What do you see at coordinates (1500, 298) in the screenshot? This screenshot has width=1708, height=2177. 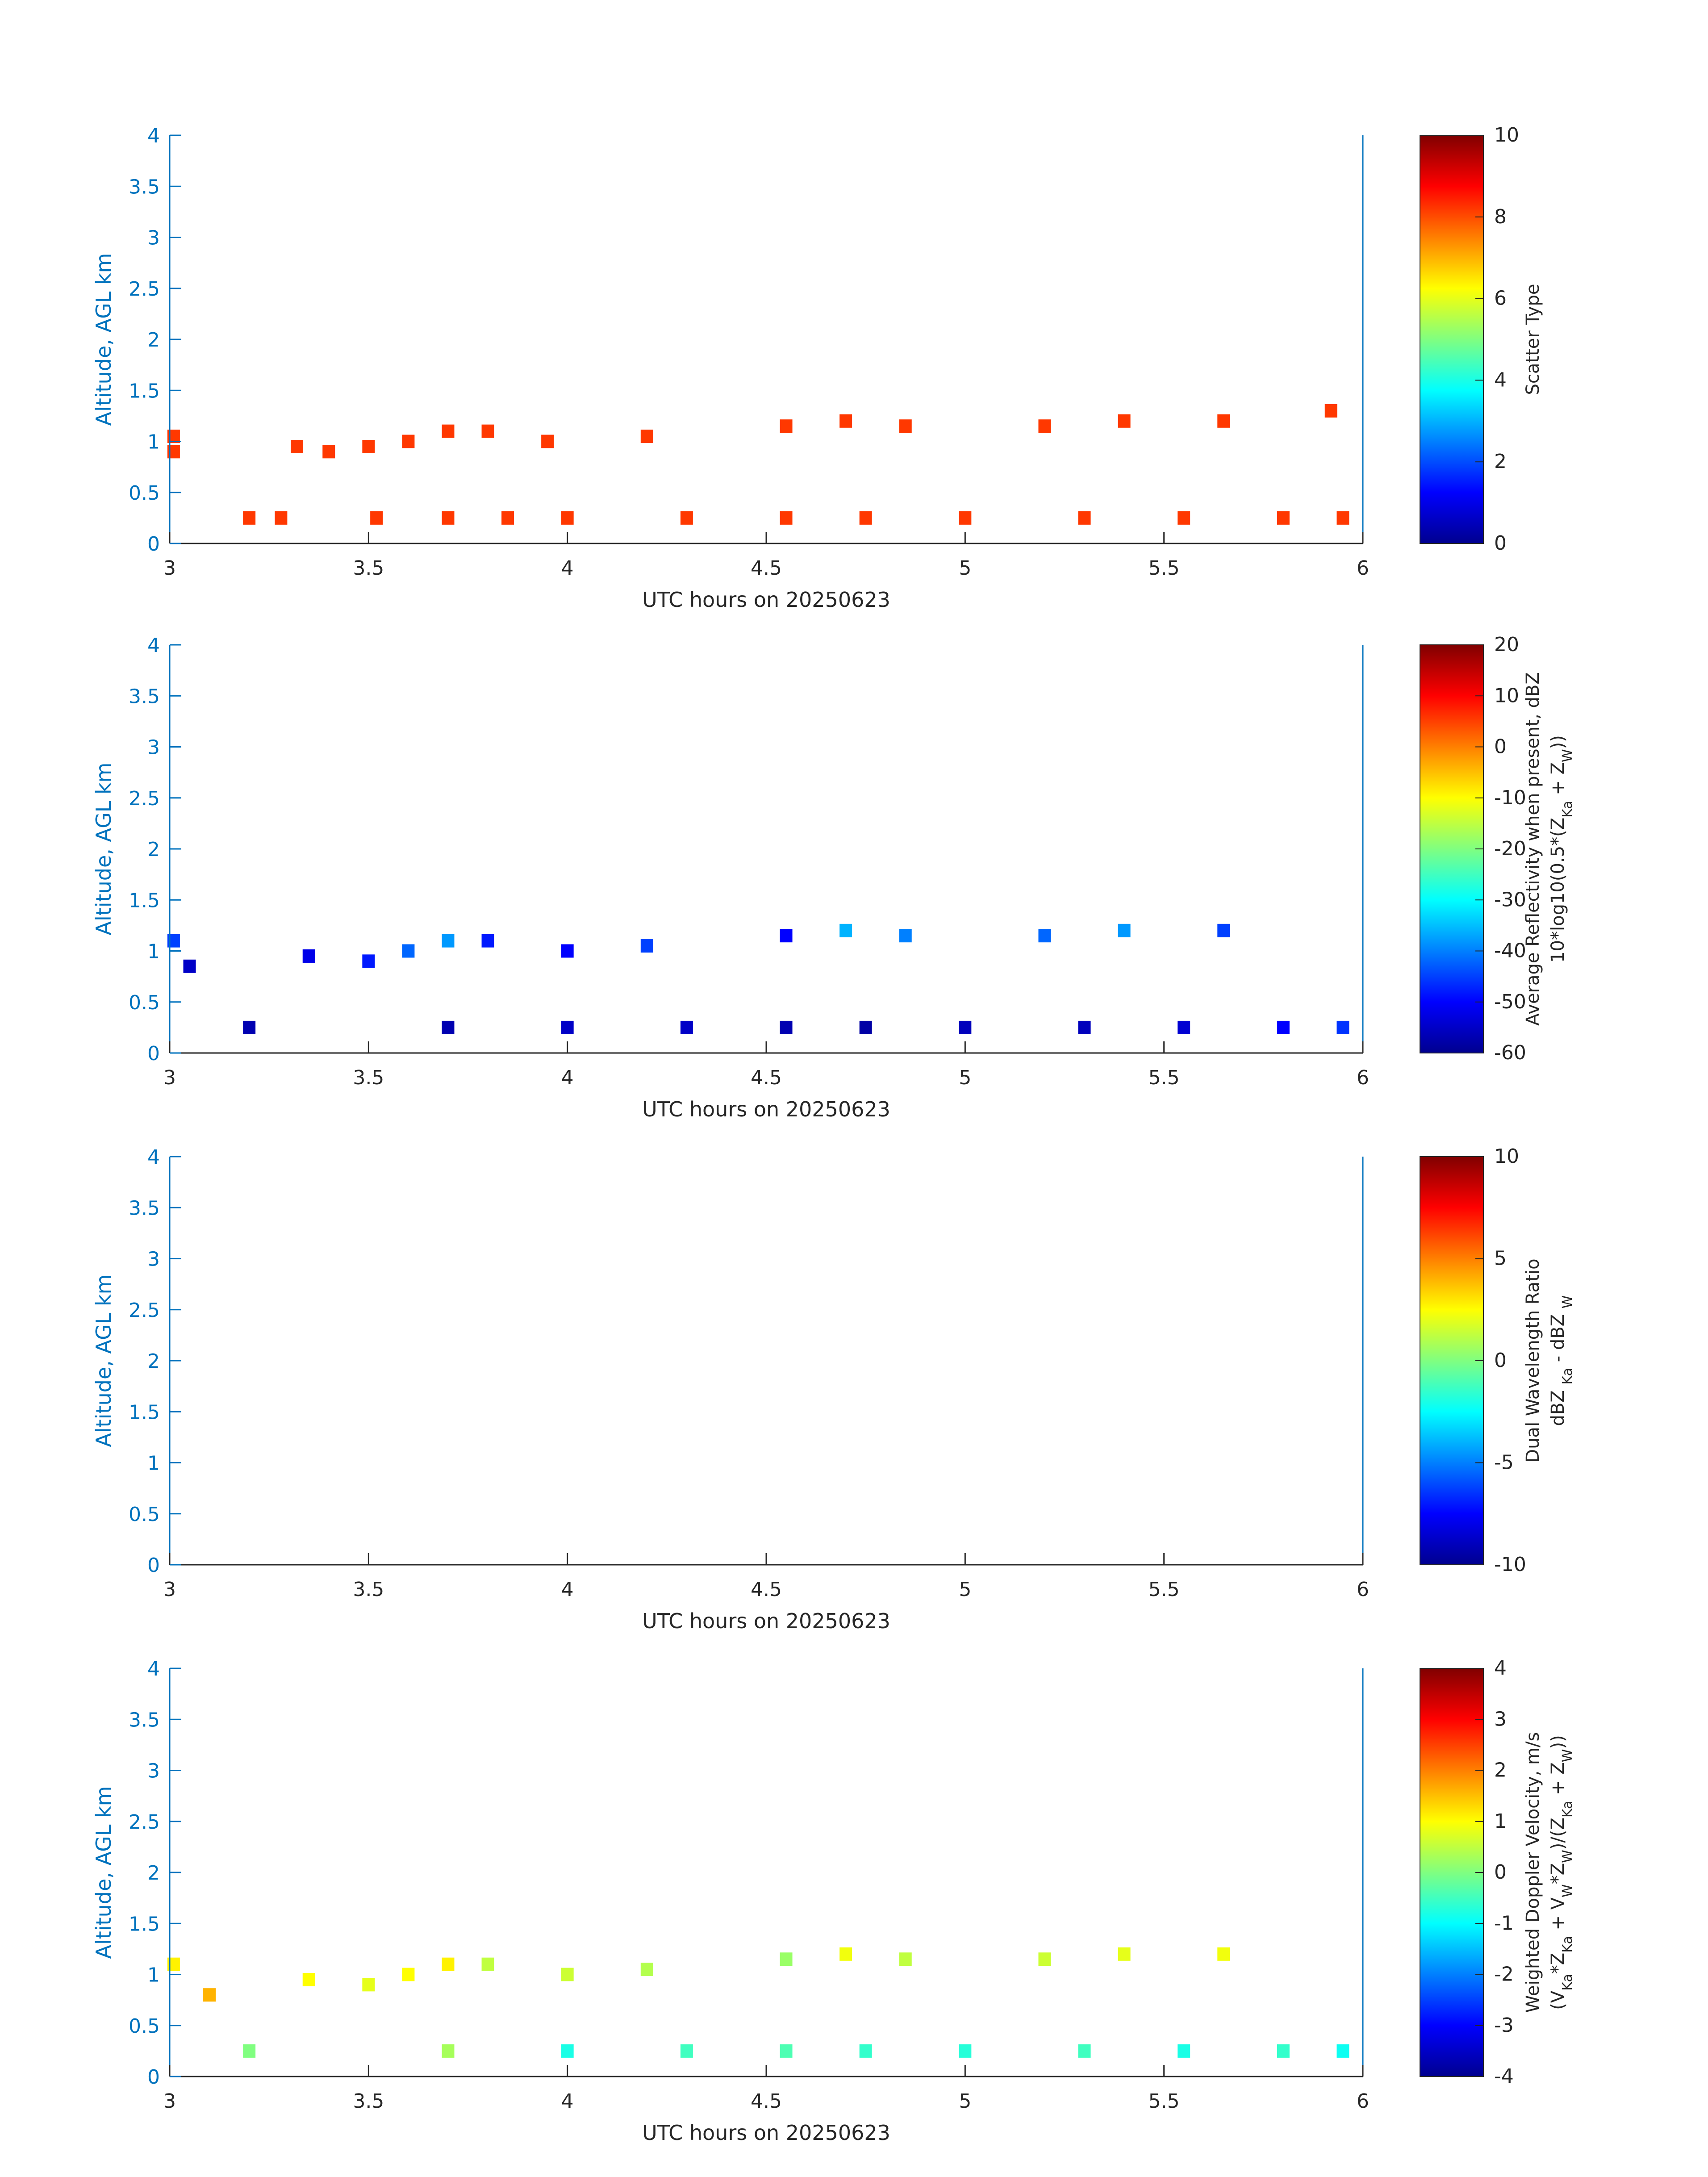 I see `colorbar-tick-label: 6` at bounding box center [1500, 298].